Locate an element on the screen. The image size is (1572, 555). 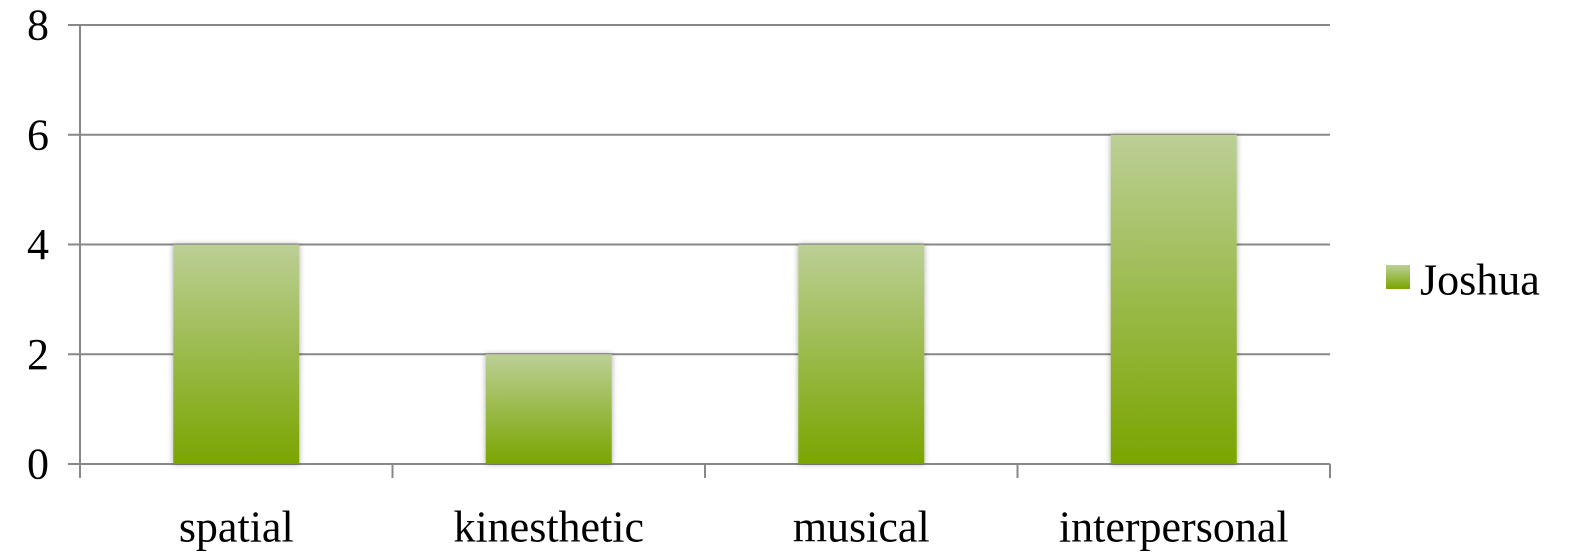
y-tick-label: 2 is located at coordinates (38, 354).